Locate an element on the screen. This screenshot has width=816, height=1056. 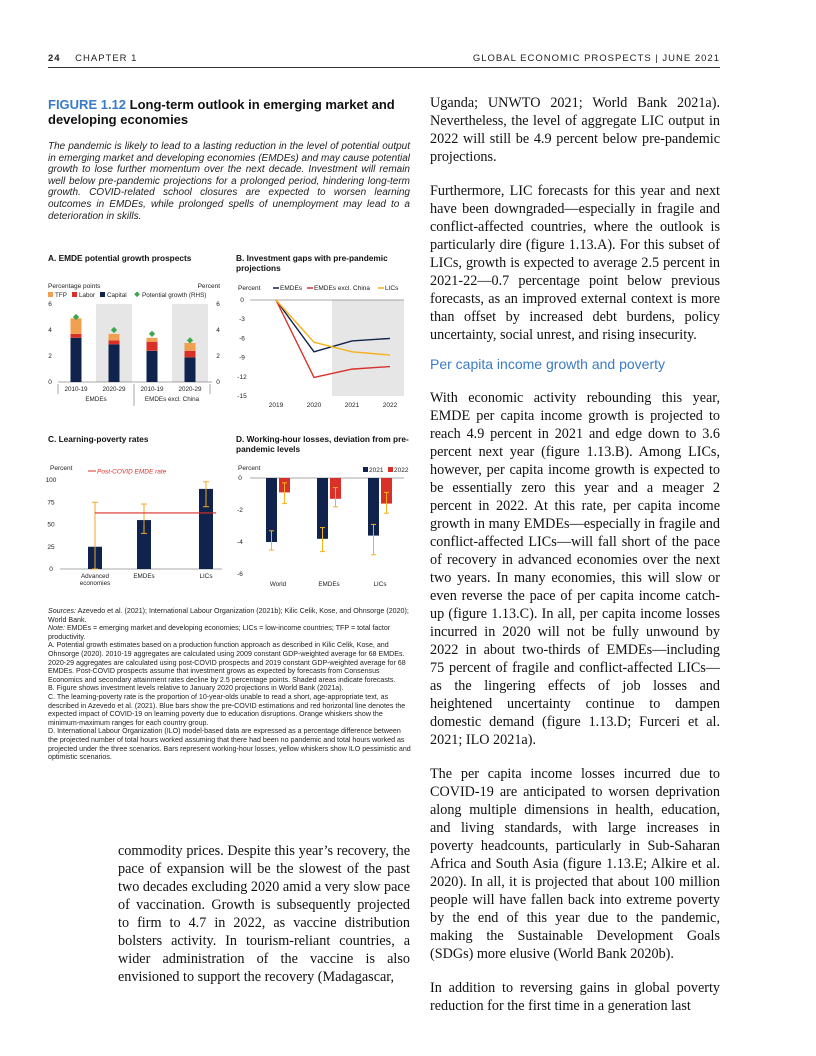
legend-swatch-2021 is located at coordinates (365, 469).